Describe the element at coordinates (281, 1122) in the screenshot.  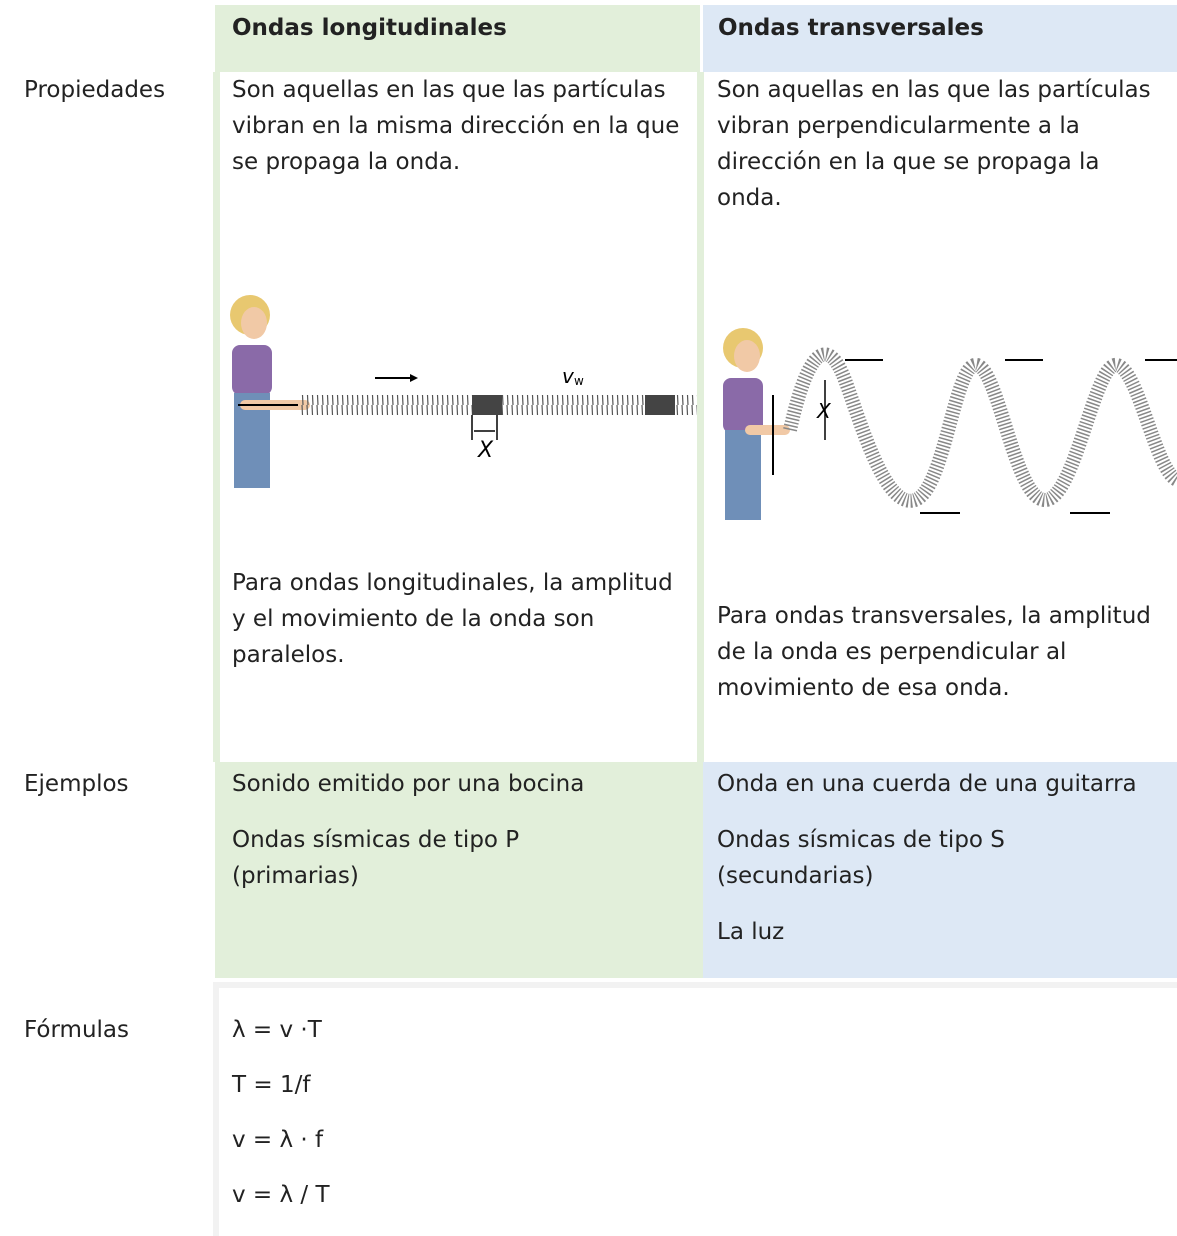
I see `formula-list: λ = v ·T T = 1/f v = λ · f v = λ / T` at that location.